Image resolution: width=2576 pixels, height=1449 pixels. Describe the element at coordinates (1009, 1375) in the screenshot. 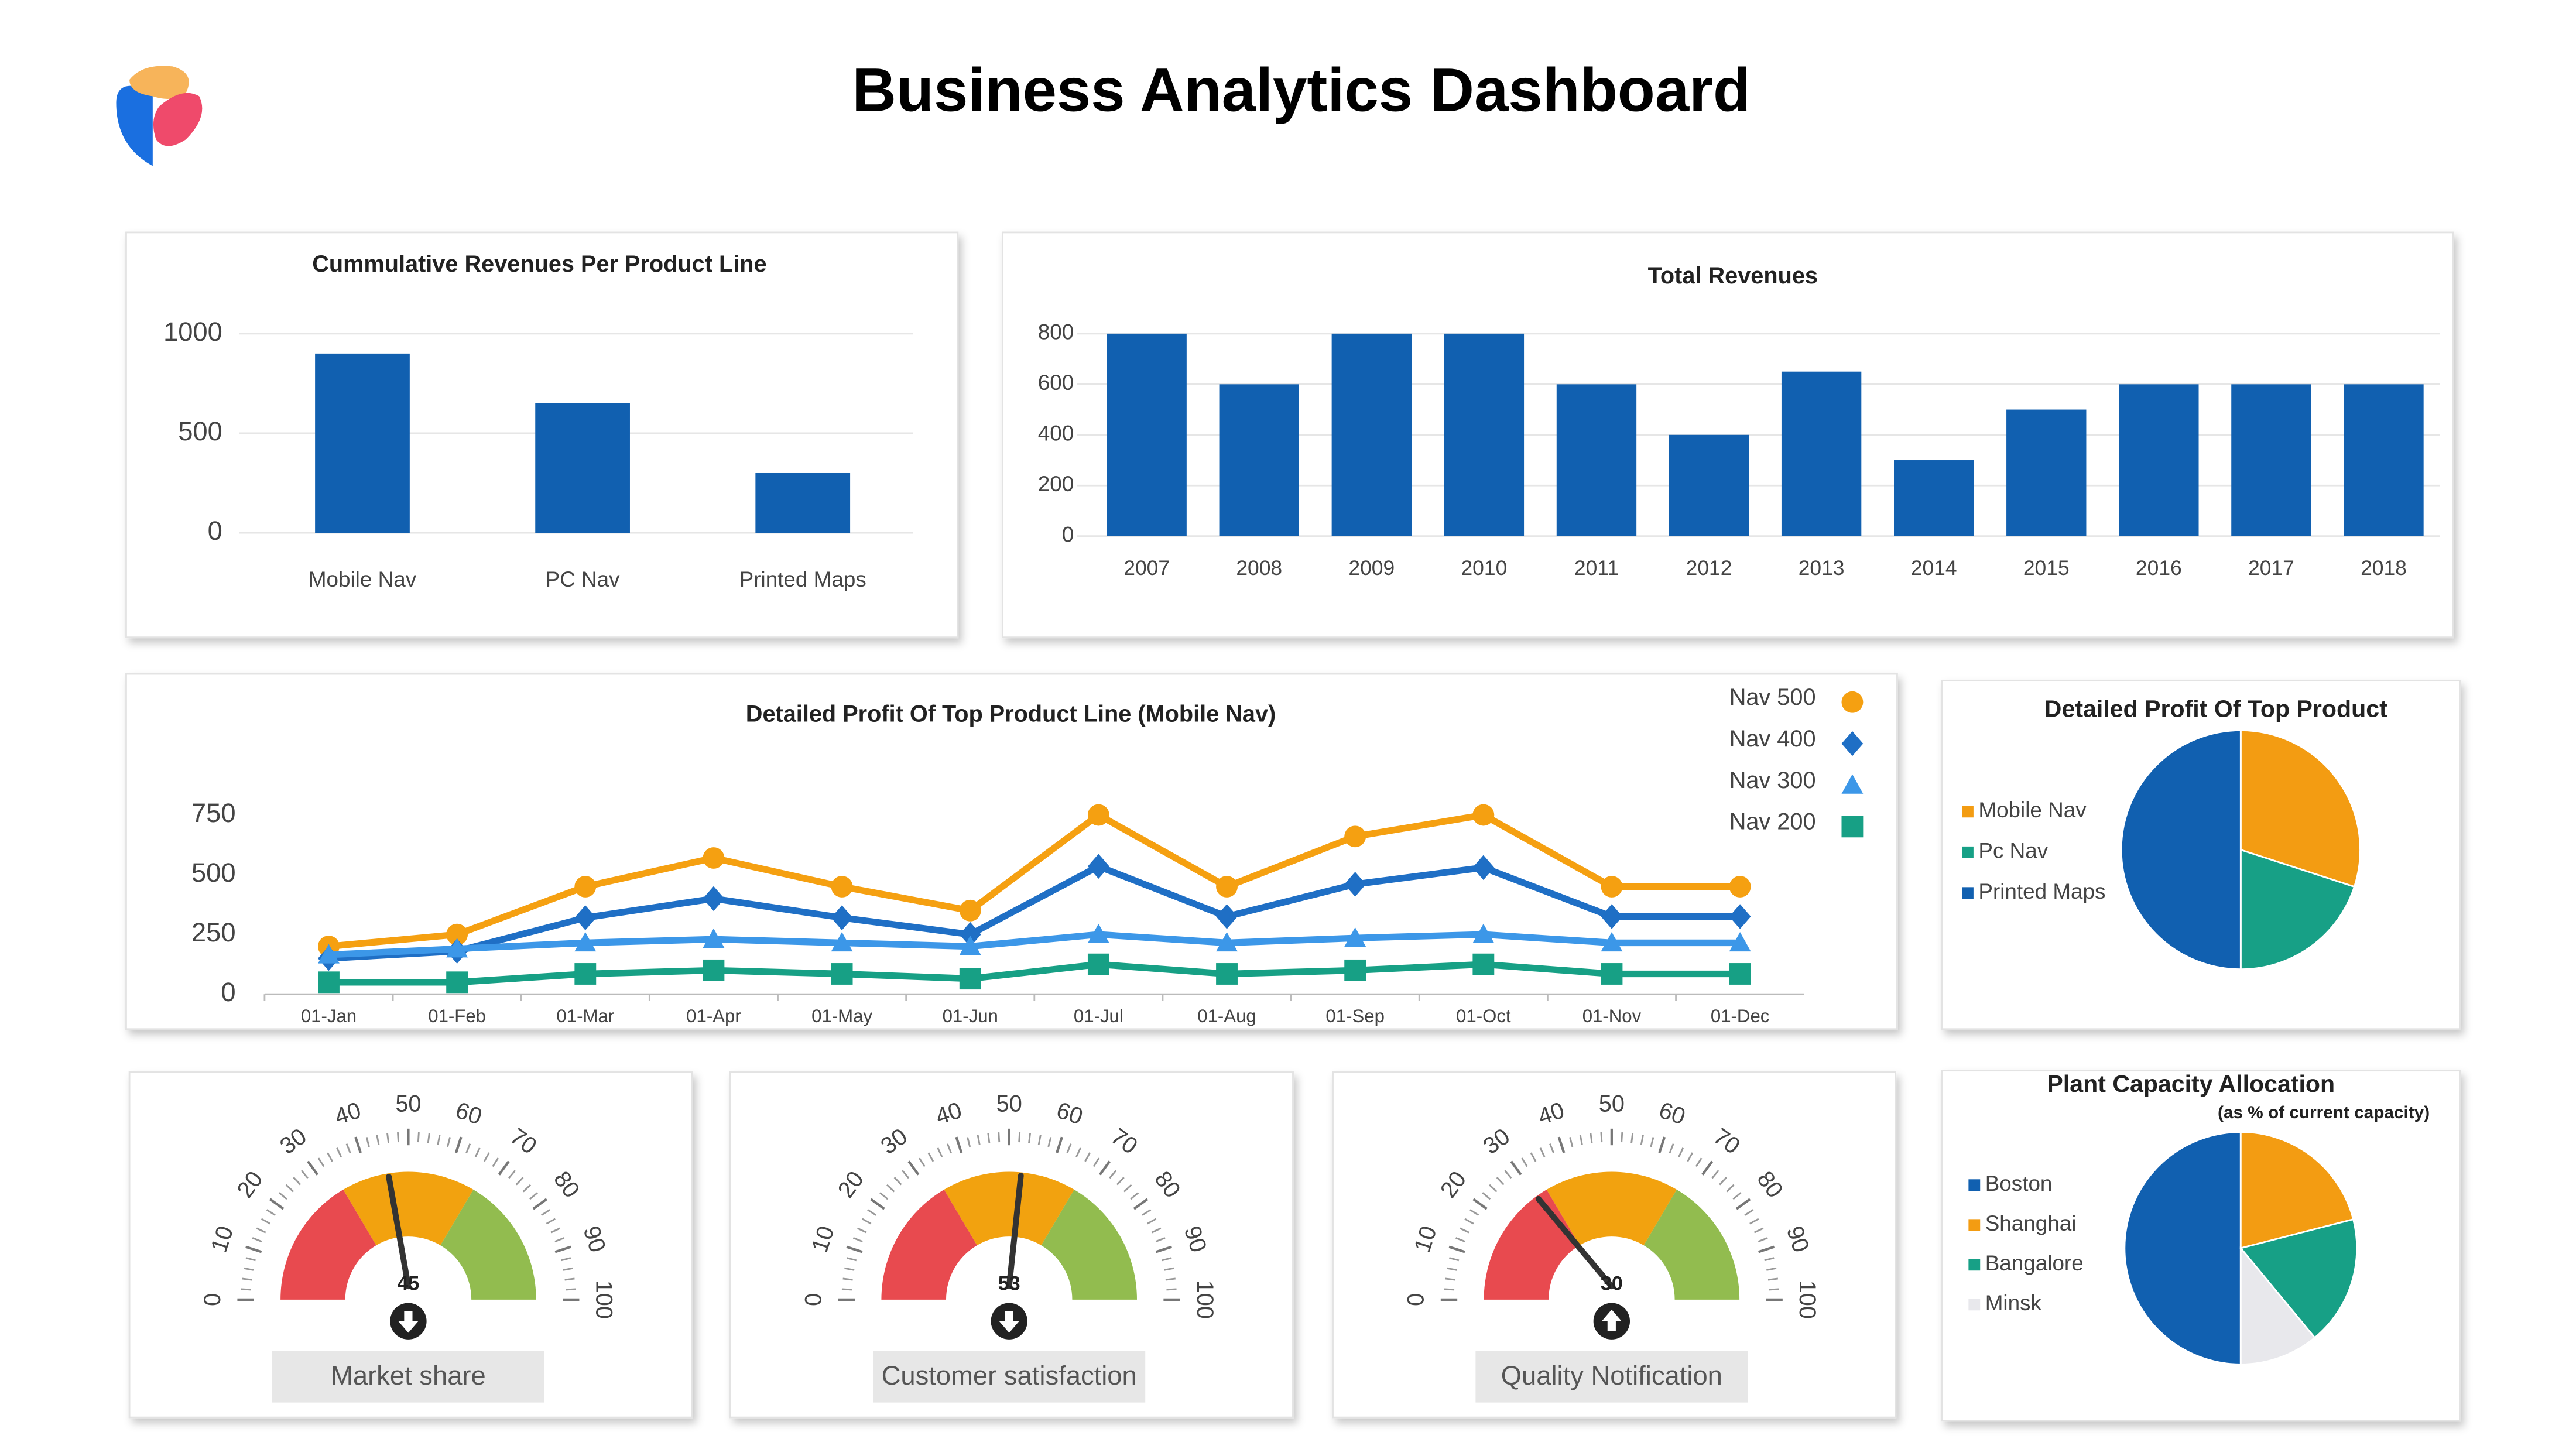

I see `gauge-label: Customer satisfaction` at that location.